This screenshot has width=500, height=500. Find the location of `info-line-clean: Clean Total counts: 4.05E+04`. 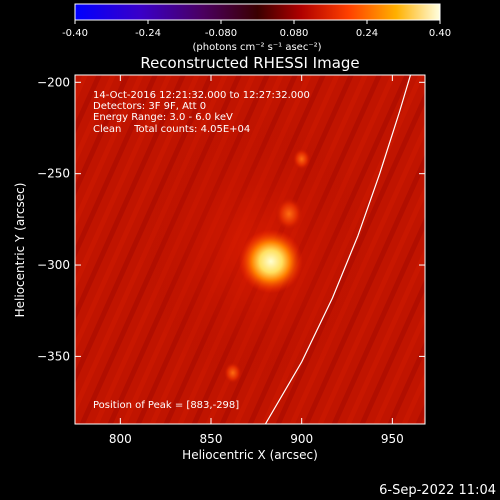

info-line-clean: Clean Total counts: 4.05E+04 is located at coordinates (171, 129).